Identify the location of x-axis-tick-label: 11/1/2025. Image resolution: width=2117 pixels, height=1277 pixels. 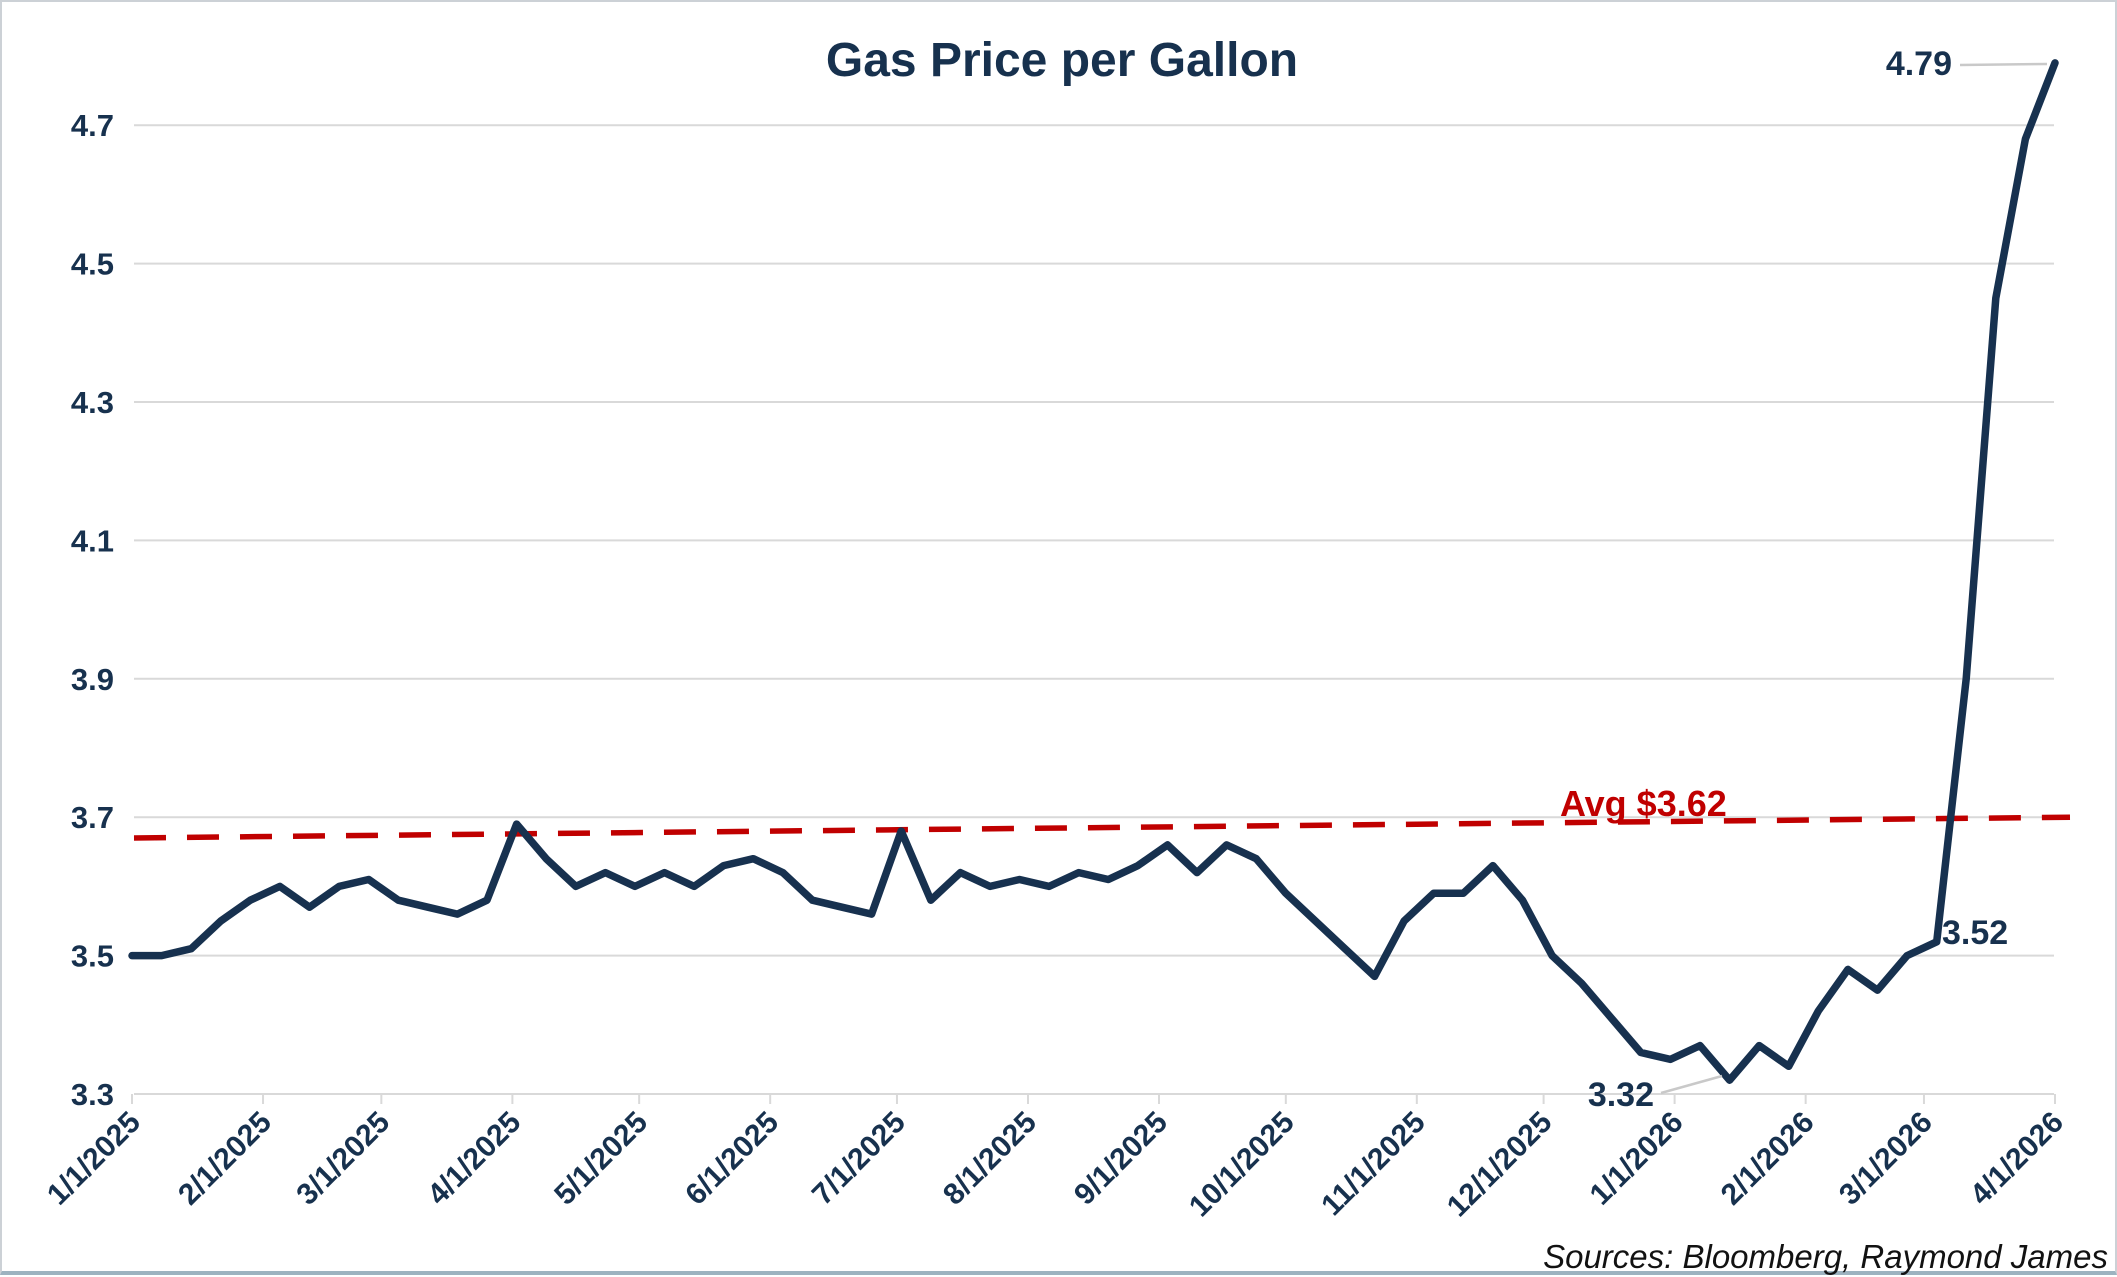
(1373, 1164).